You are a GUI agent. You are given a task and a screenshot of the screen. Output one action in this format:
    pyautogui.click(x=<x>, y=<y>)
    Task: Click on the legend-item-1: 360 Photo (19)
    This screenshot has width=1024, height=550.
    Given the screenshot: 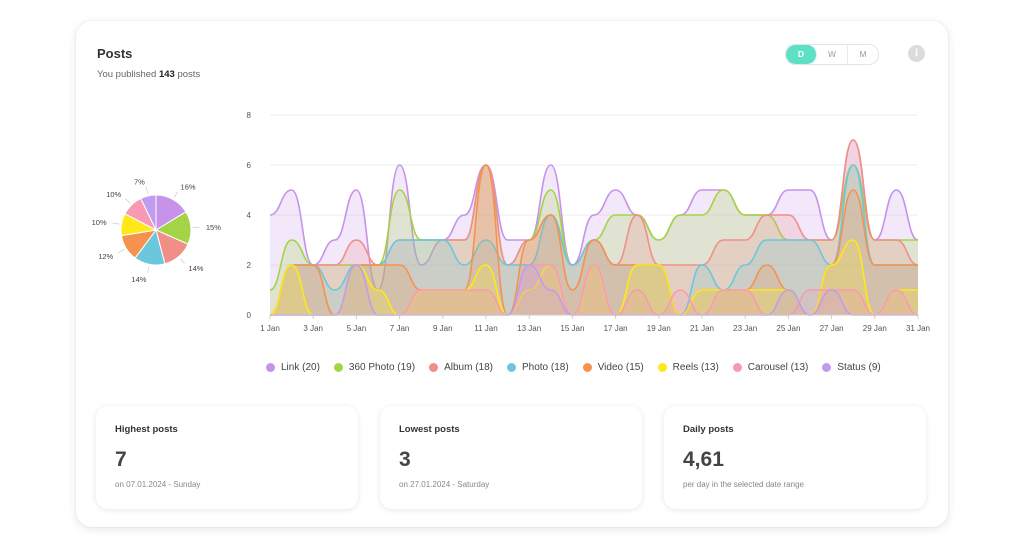 What is the action you would take?
    pyautogui.click(x=374, y=367)
    